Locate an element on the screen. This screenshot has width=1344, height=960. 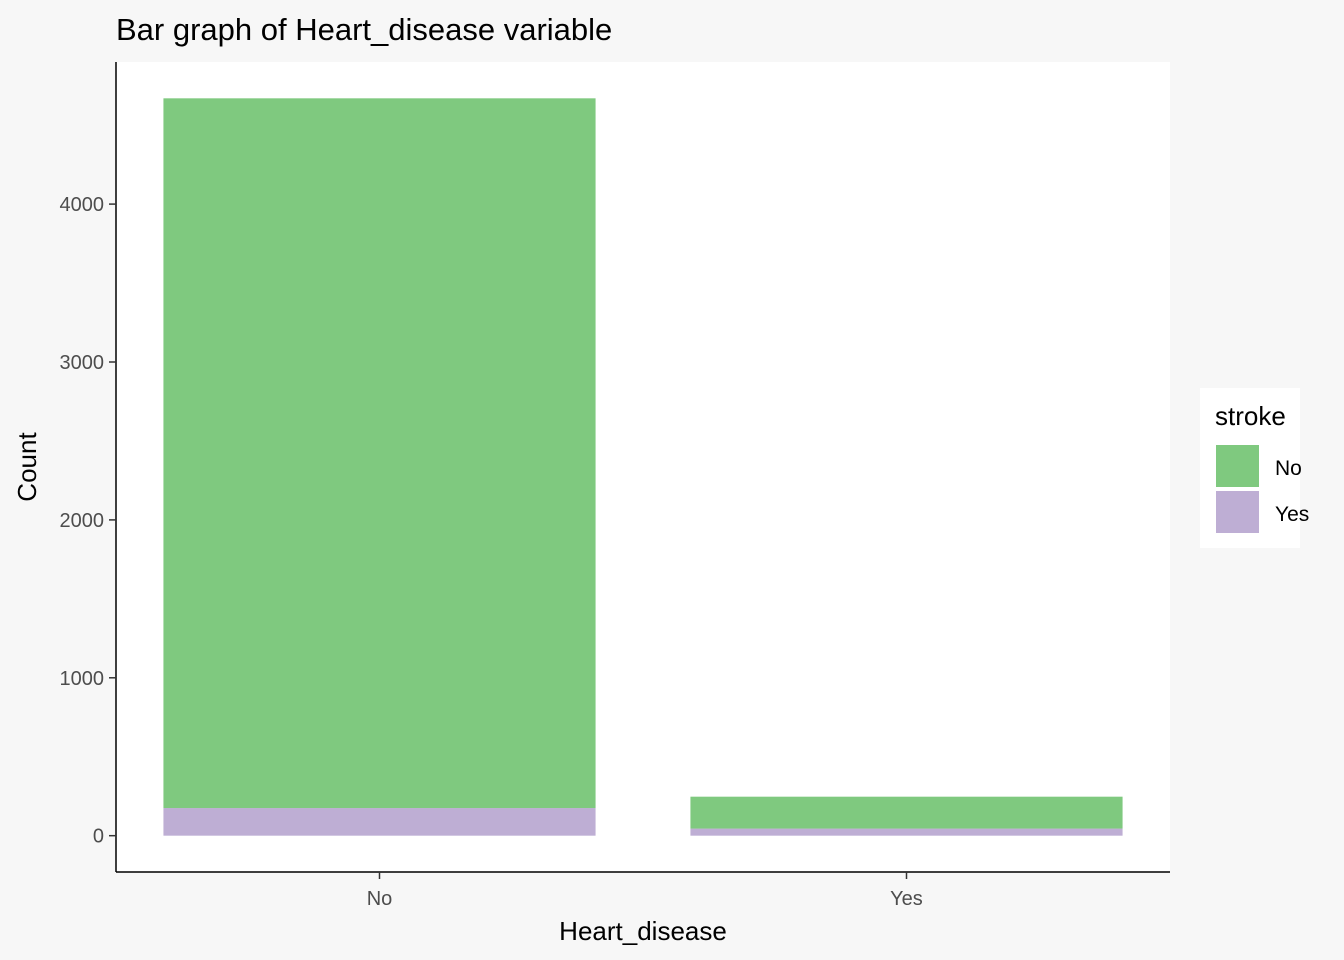
y-tick-label: 4000 is located at coordinates (82, 205).